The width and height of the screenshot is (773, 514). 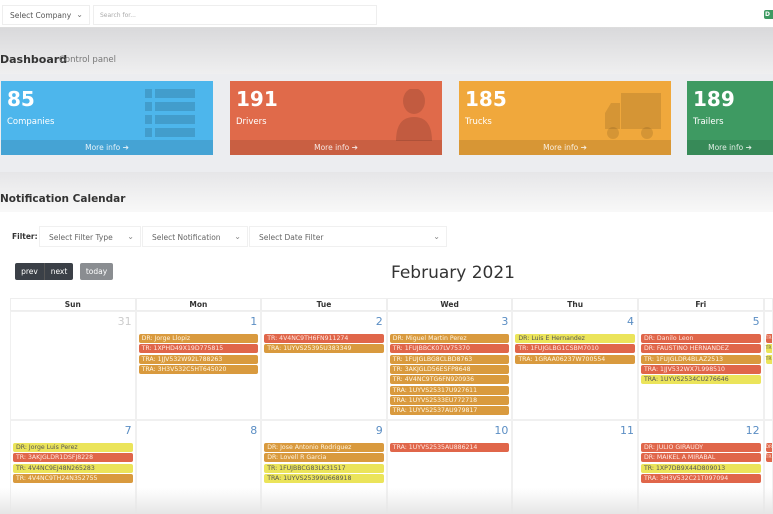 I want to click on day-number: 12, so click(x=752, y=430).